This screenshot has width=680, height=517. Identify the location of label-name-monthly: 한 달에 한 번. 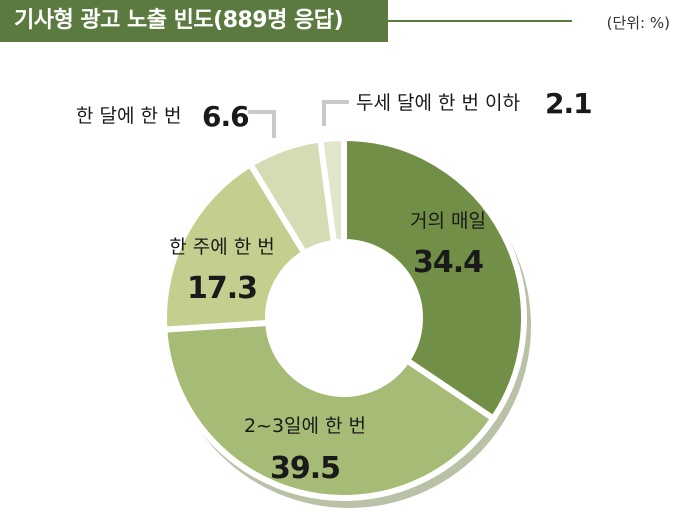
(129, 116).